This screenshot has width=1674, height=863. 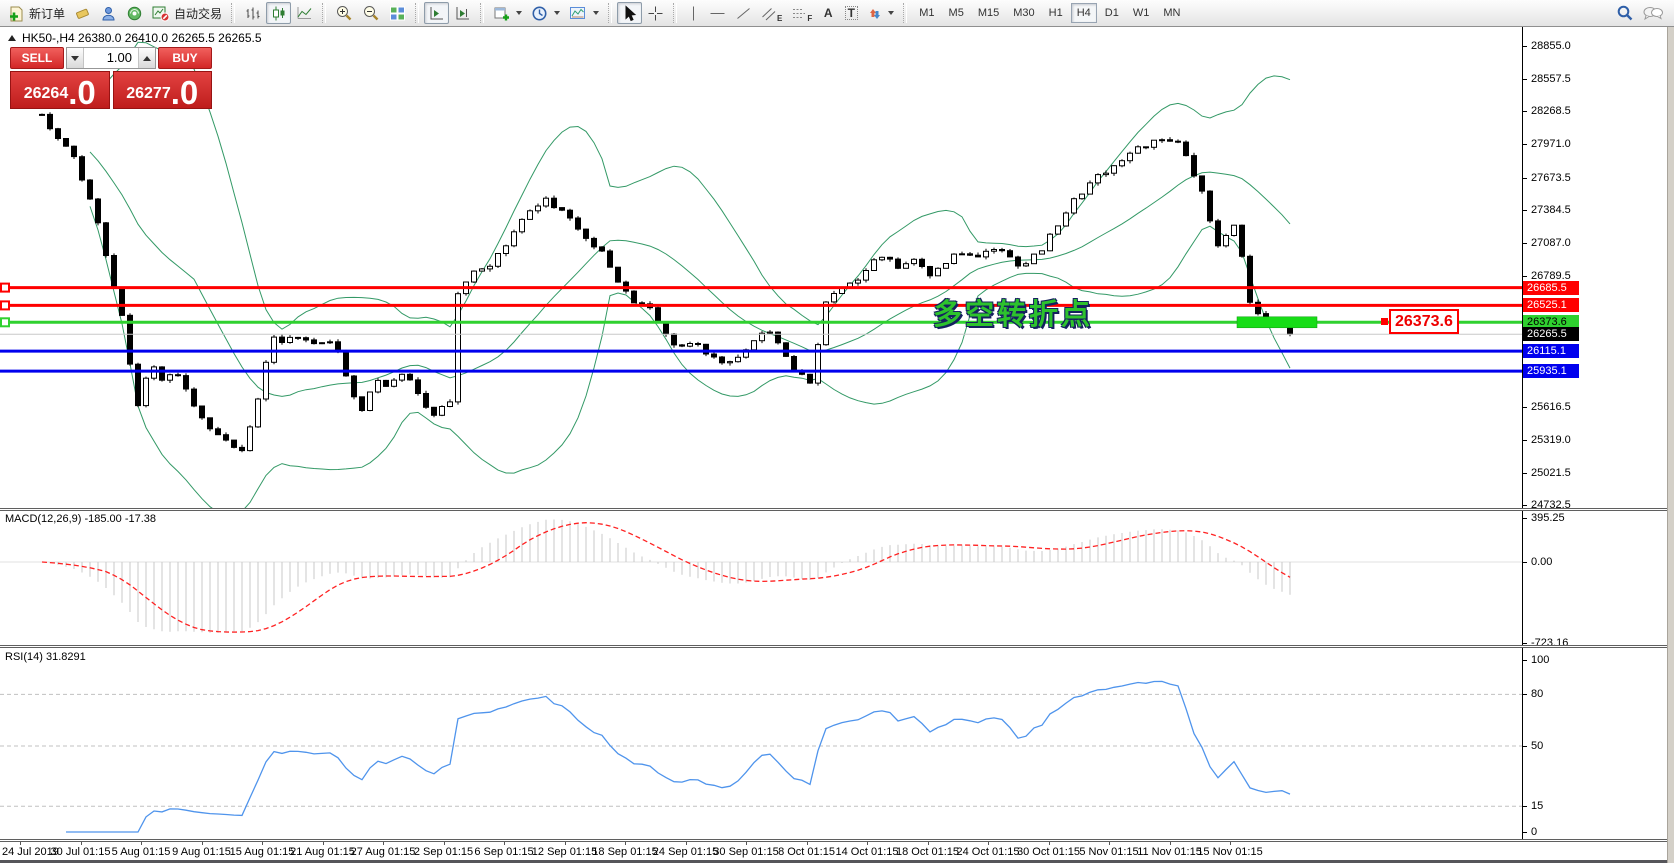 I want to click on signal-button, so click(x=134, y=13).